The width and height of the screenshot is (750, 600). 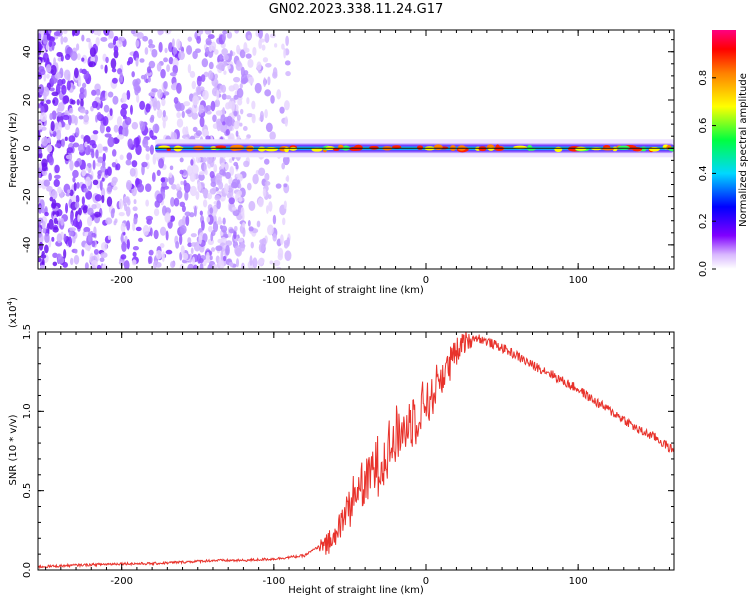 What do you see at coordinates (426, 581) in the screenshot?
I see `x-tick-label: 0` at bounding box center [426, 581].